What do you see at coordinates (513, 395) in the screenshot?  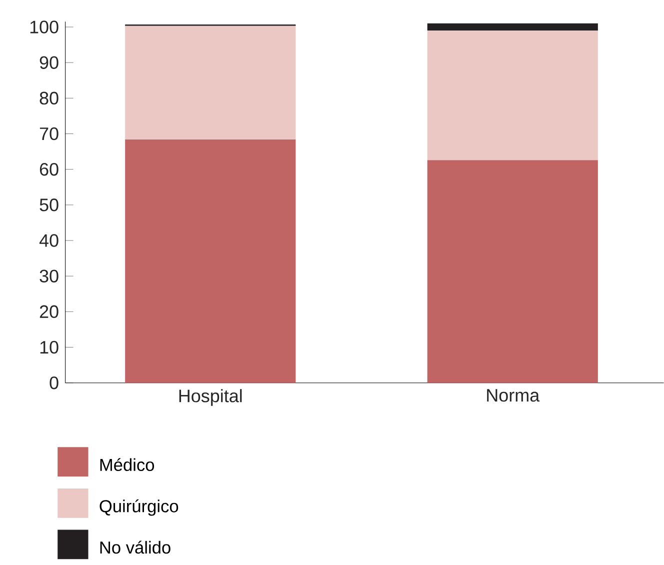 I see `x-tick-label: Norma` at bounding box center [513, 395].